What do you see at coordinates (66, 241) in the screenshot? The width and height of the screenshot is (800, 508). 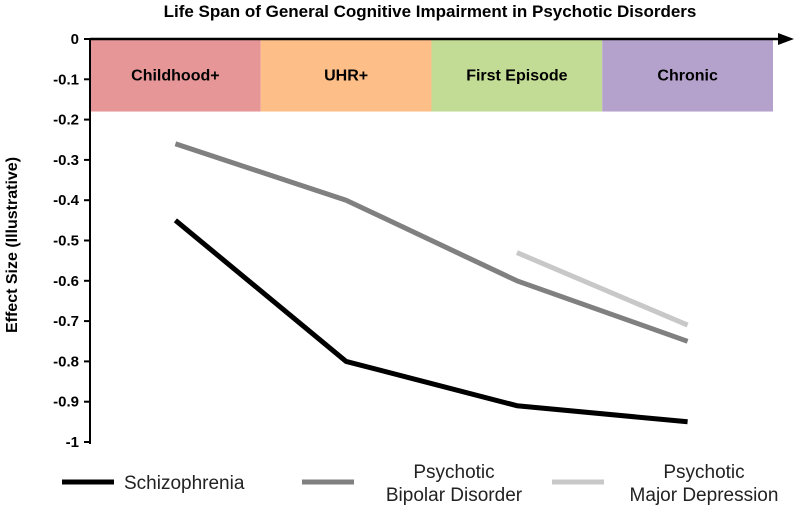 I see `y-tick-label: -0.5` at bounding box center [66, 241].